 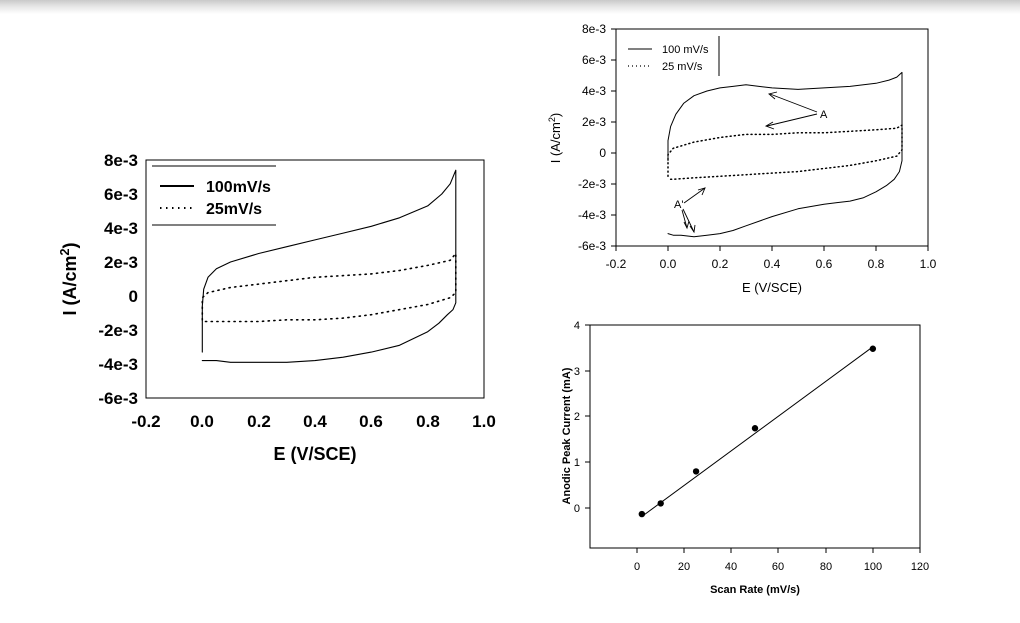 I want to click on top-gradient-bar, so click(x=510, y=7).